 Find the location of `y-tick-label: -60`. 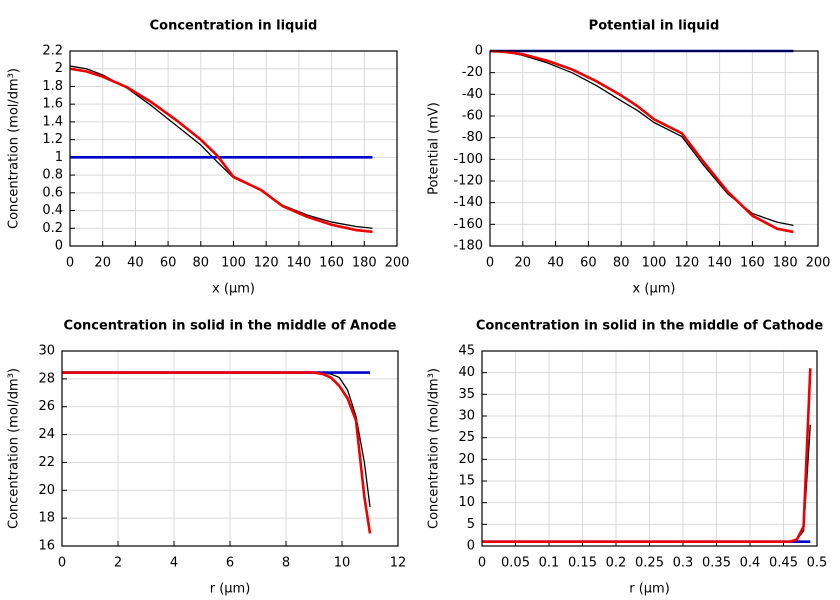

y-tick-label: -60 is located at coordinates (472, 116).